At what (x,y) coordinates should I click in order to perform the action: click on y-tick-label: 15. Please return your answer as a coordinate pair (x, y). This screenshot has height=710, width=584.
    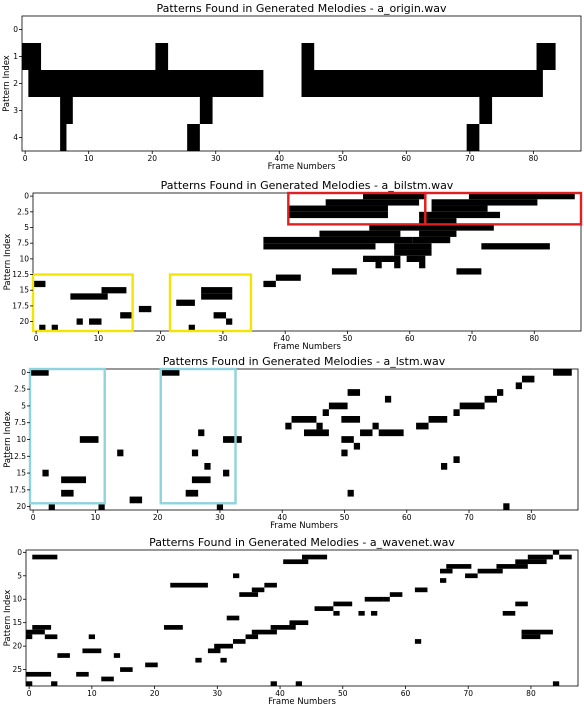
    Looking at the image, I should click on (17, 622).